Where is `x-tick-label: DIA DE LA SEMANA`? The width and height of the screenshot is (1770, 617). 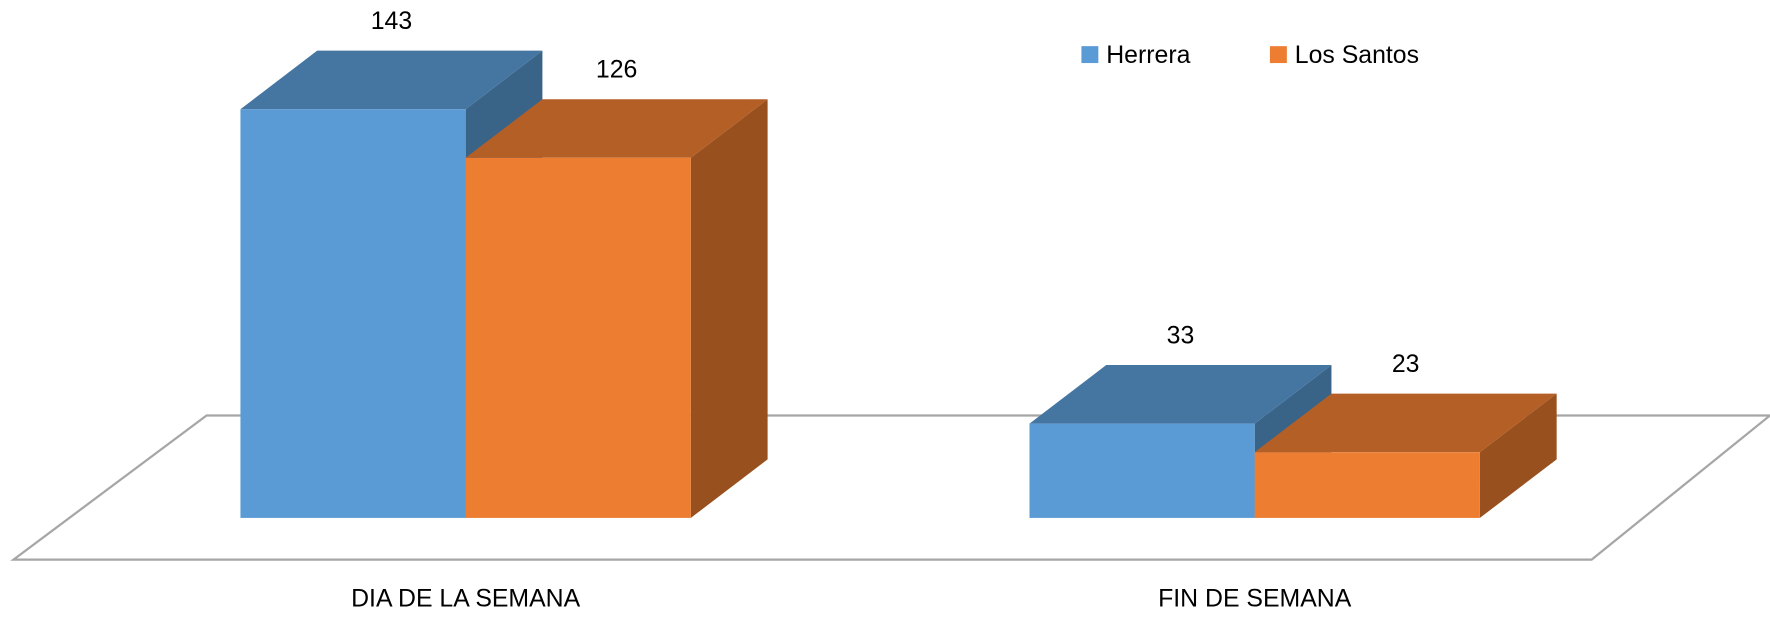
x-tick-label: DIA DE LA SEMANA is located at coordinates (466, 599).